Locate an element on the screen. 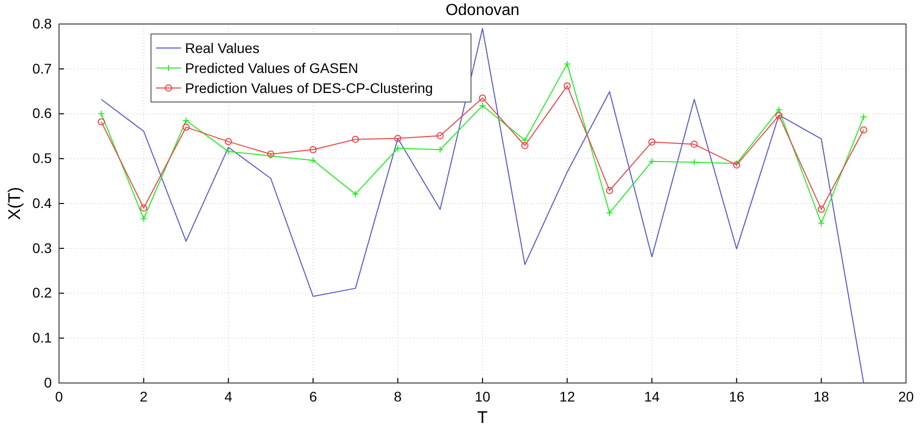 The image size is (921, 429). y-axis-title: X(T) is located at coordinates (14, 203).